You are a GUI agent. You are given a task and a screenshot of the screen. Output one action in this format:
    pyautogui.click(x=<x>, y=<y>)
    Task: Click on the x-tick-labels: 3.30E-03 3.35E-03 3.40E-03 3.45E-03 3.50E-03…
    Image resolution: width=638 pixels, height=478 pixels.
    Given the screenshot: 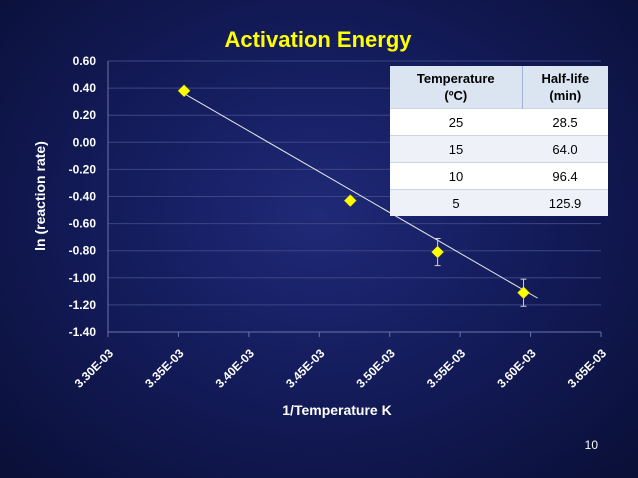 What is the action you would take?
    pyautogui.click(x=341, y=368)
    